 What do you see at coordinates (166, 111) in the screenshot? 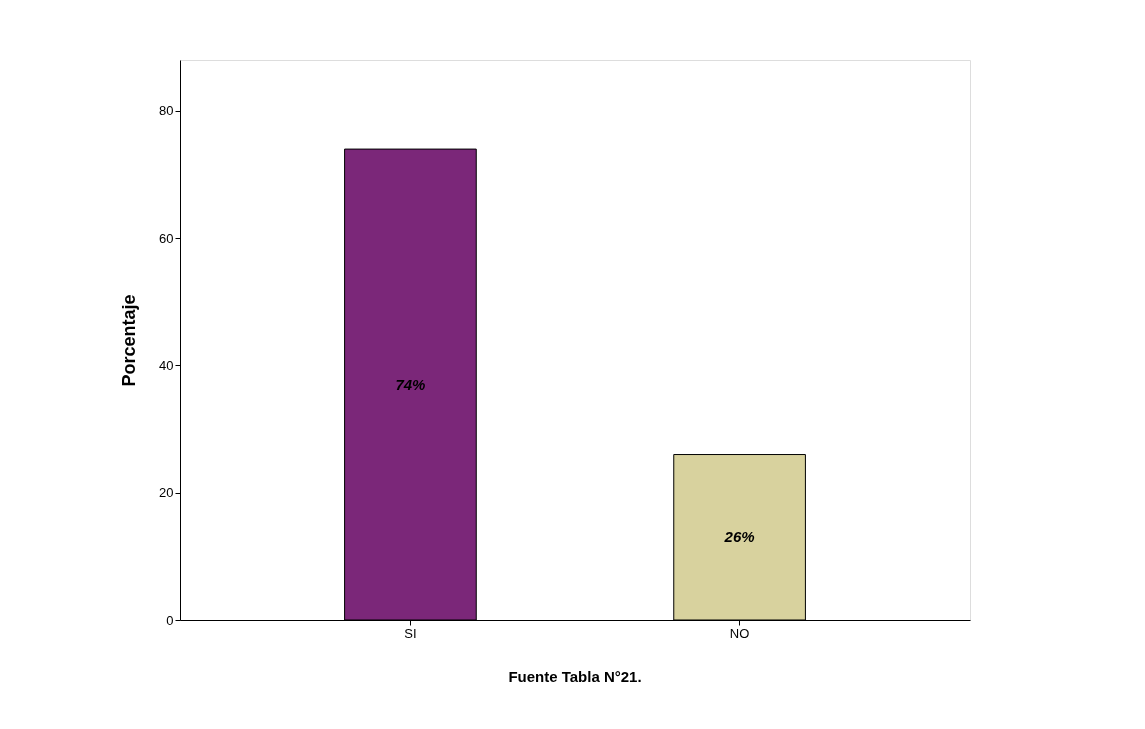
I see `y-tick-label: 80` at bounding box center [166, 111].